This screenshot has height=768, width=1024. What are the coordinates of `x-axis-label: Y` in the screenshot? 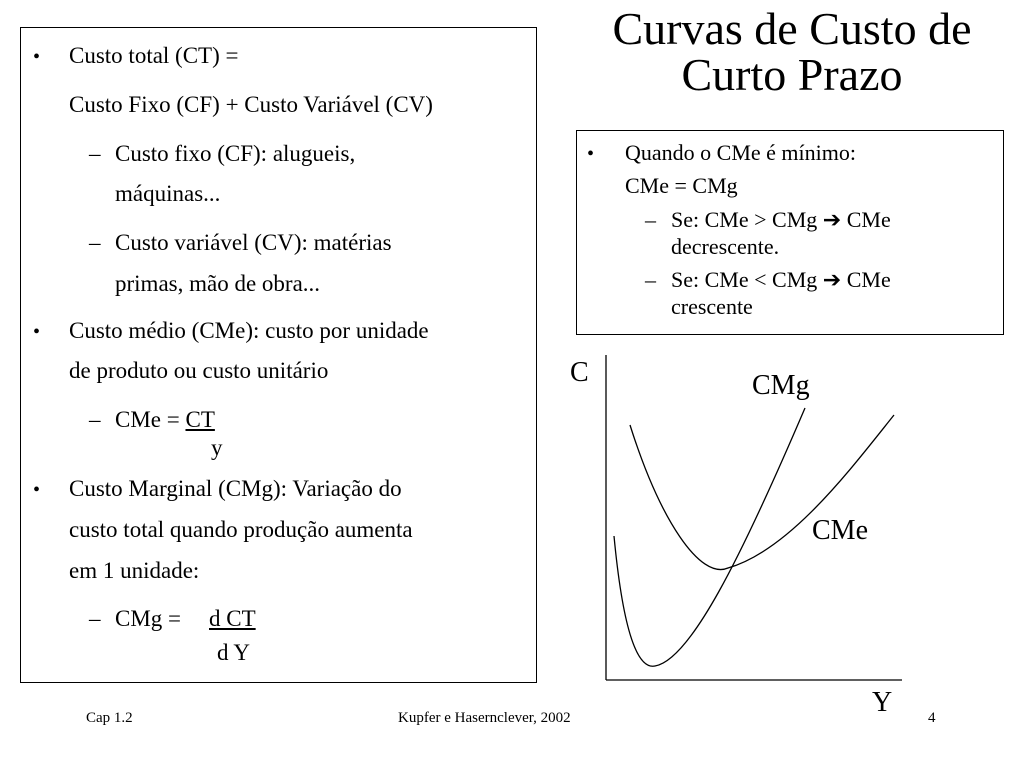 It's located at (882, 702).